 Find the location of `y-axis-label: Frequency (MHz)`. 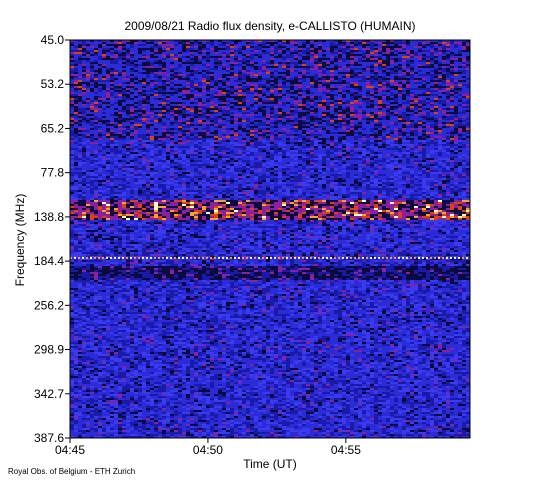

y-axis-label: Frequency (MHz) is located at coordinates (20, 240).